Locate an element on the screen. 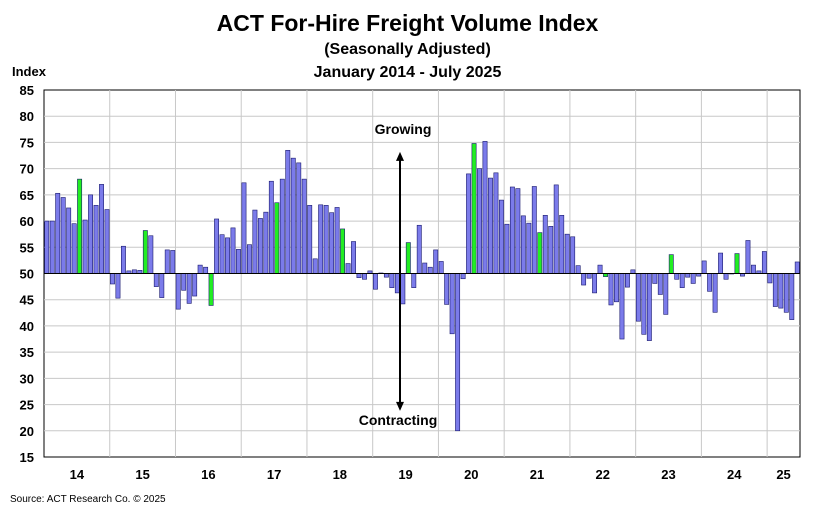 The height and width of the screenshot is (519, 815). source-note: Source: ACT Research Co. © 2025 is located at coordinates (88, 499).